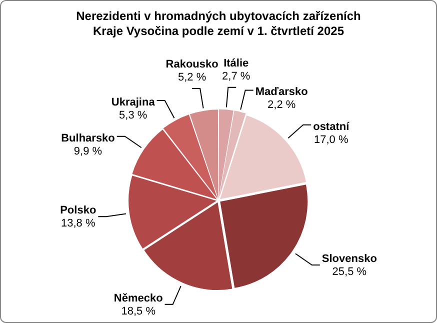 The width and height of the screenshot is (437, 323). What do you see at coordinates (88, 138) in the screenshot?
I see `slice-label: Bulharsko` at bounding box center [88, 138].